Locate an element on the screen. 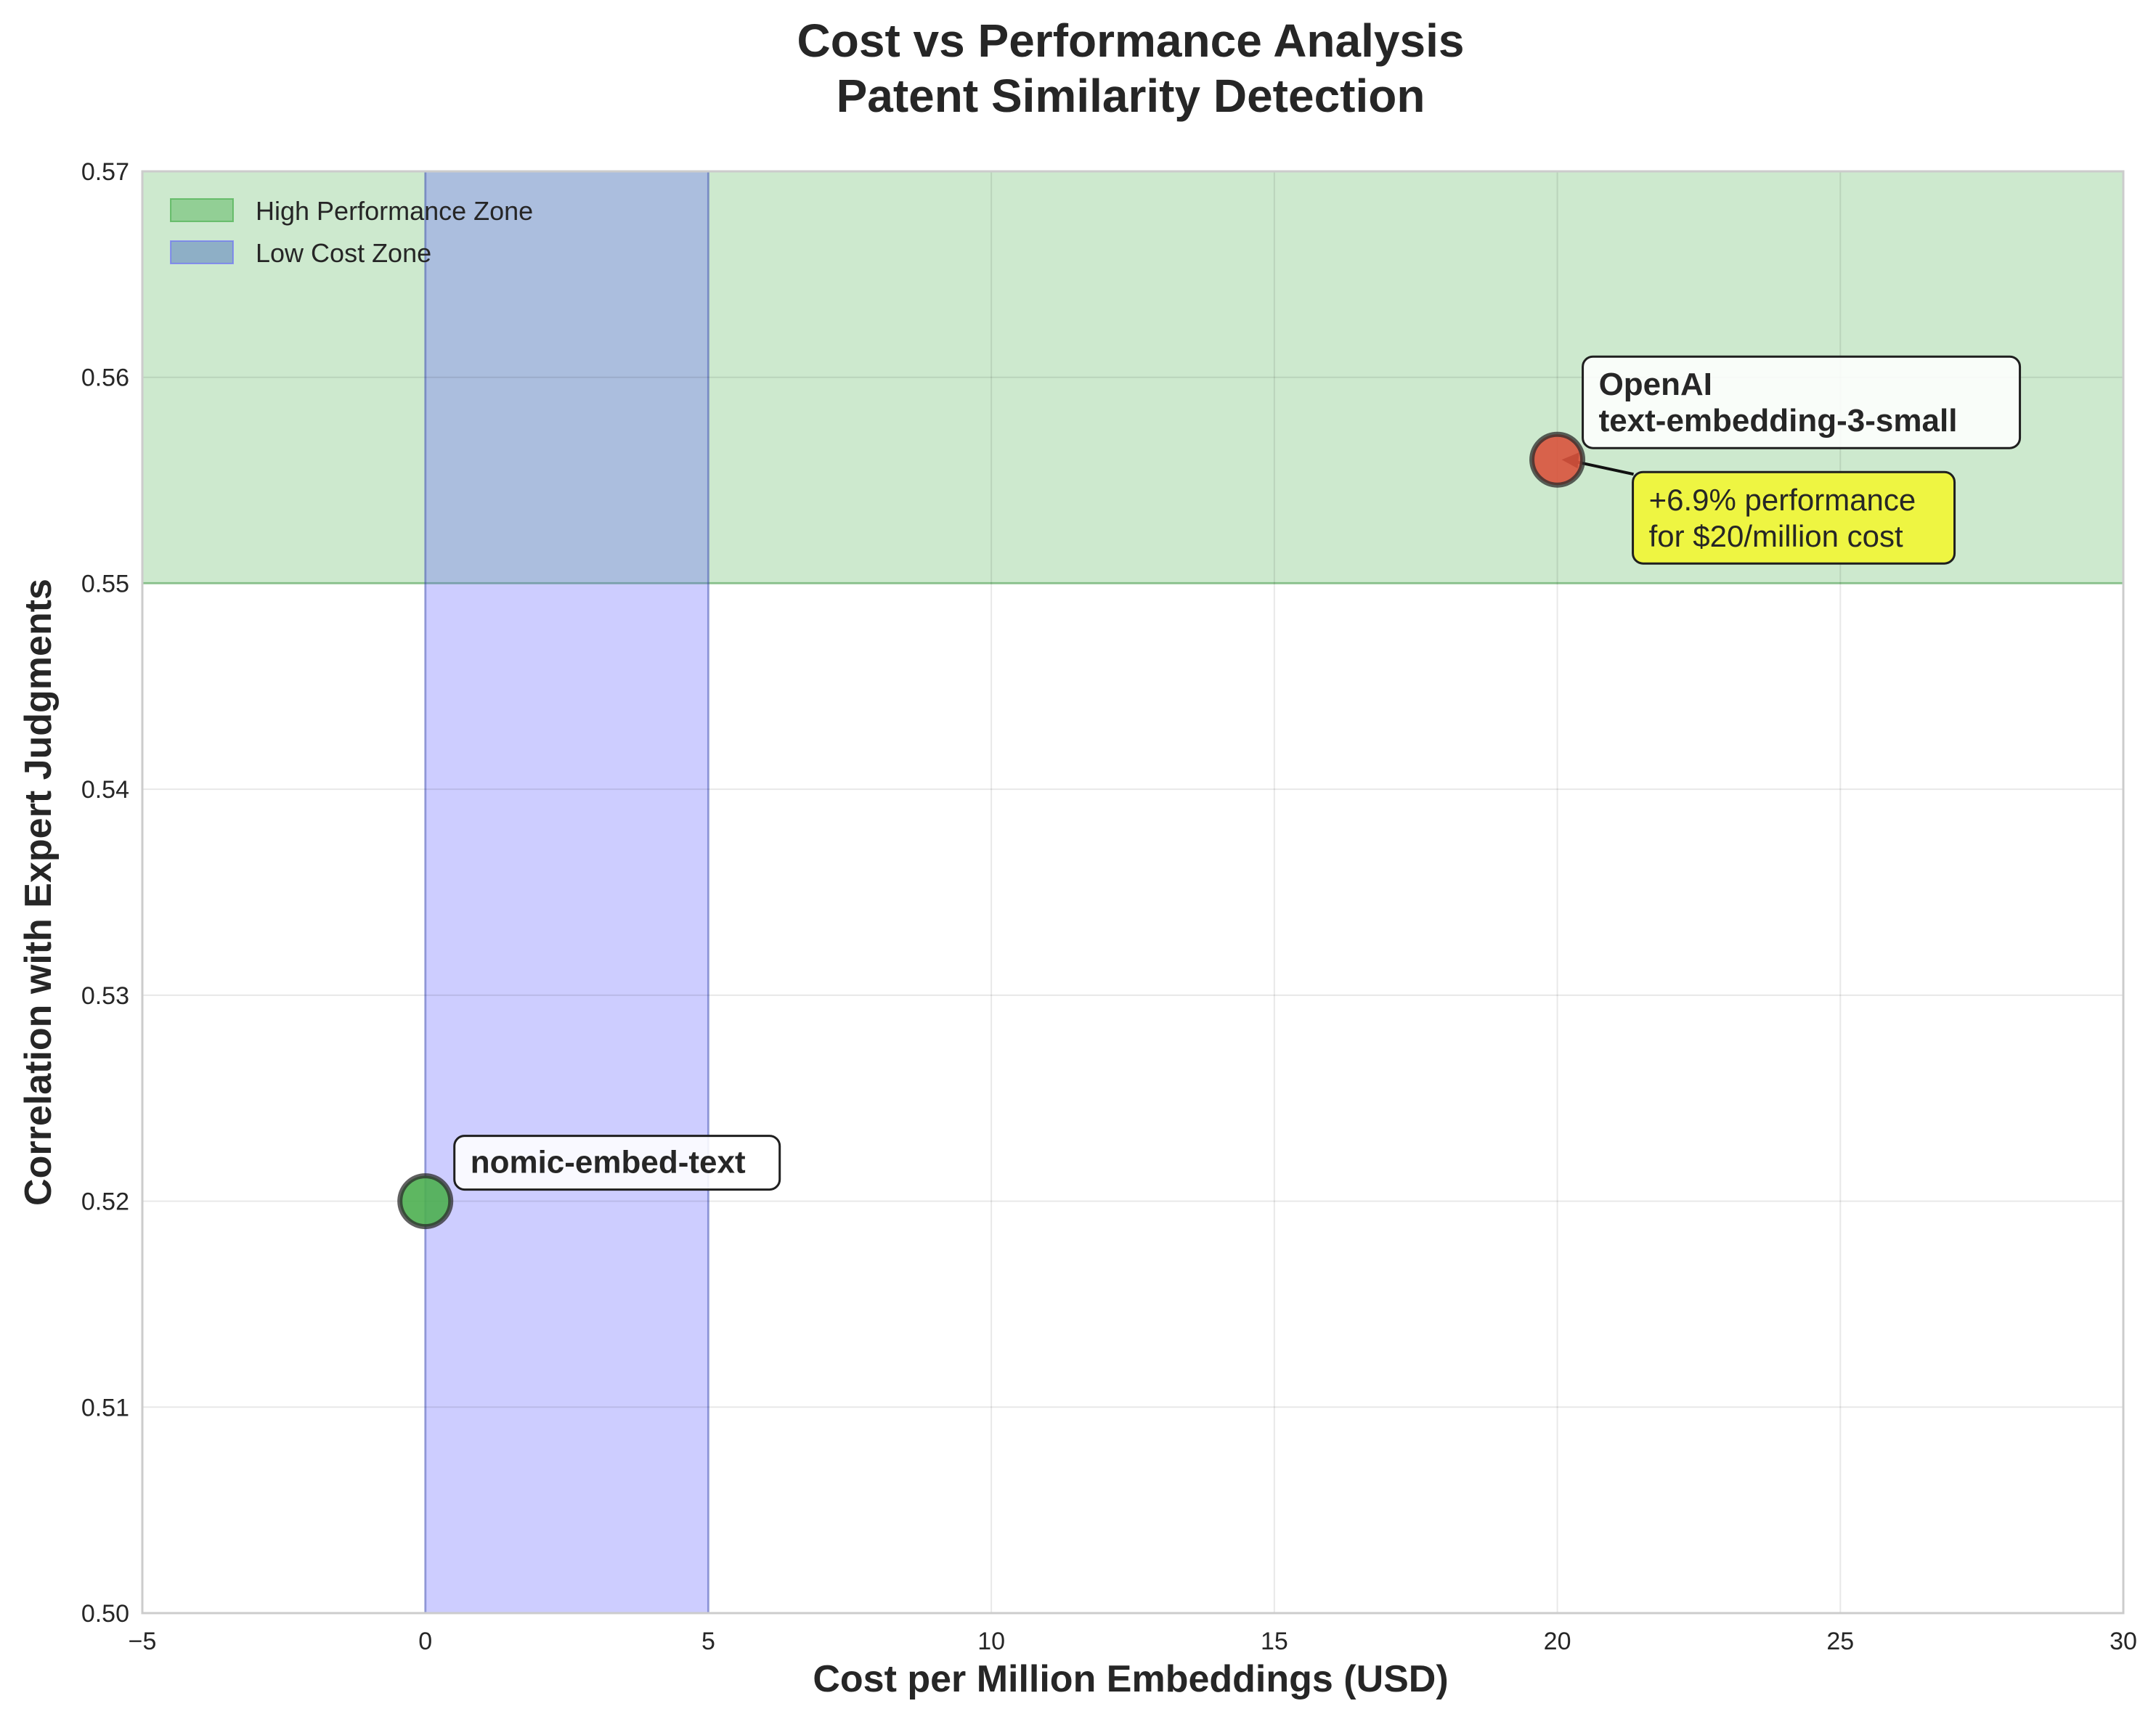 This screenshot has height=1722, width=2156. x-axis-label: Cost per Million Embeddings (USD) is located at coordinates (1130, 1679).